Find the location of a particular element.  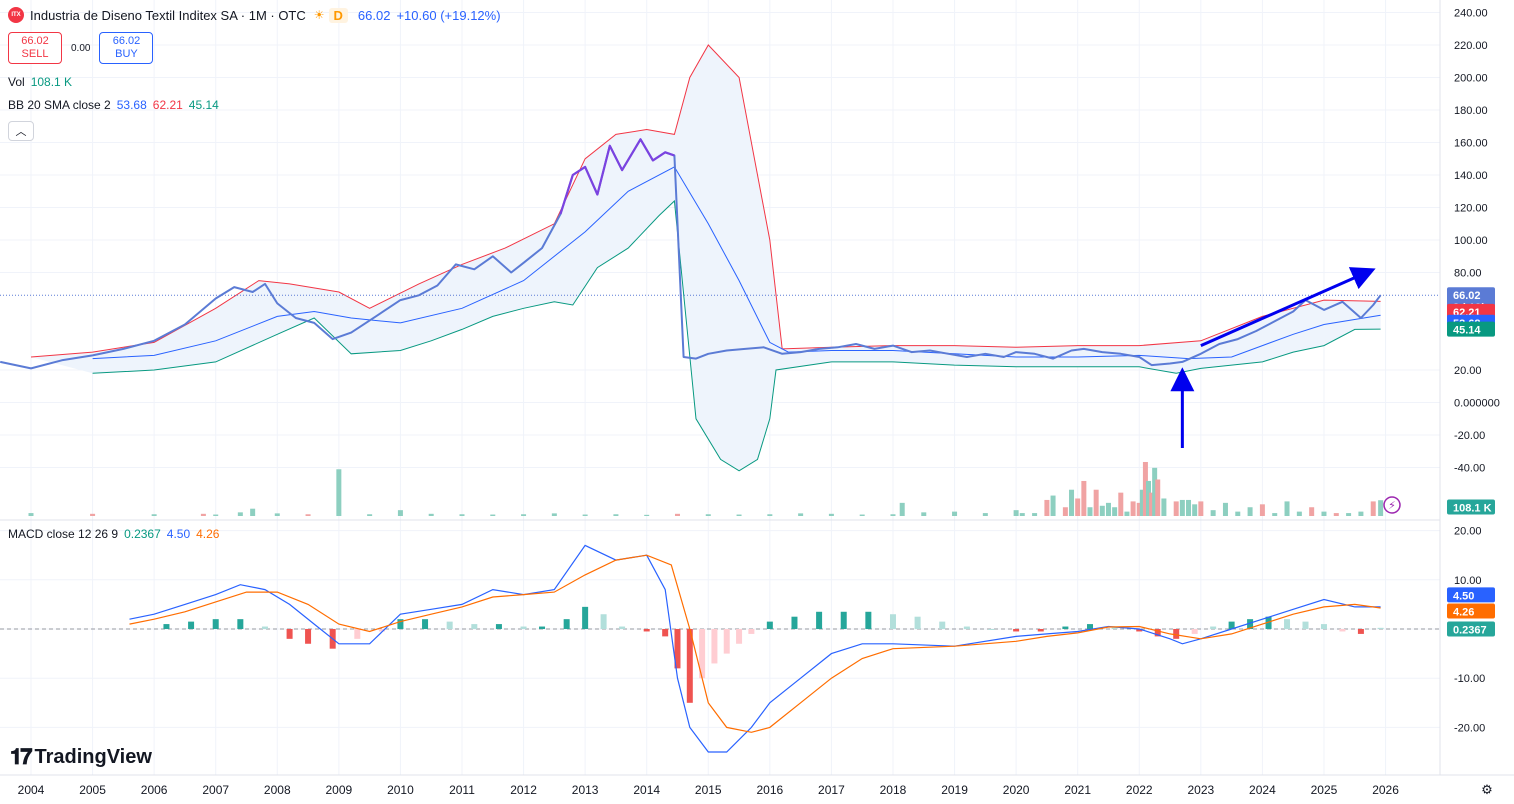

time-axis-tick: 2015 is located at coordinates (708, 790).